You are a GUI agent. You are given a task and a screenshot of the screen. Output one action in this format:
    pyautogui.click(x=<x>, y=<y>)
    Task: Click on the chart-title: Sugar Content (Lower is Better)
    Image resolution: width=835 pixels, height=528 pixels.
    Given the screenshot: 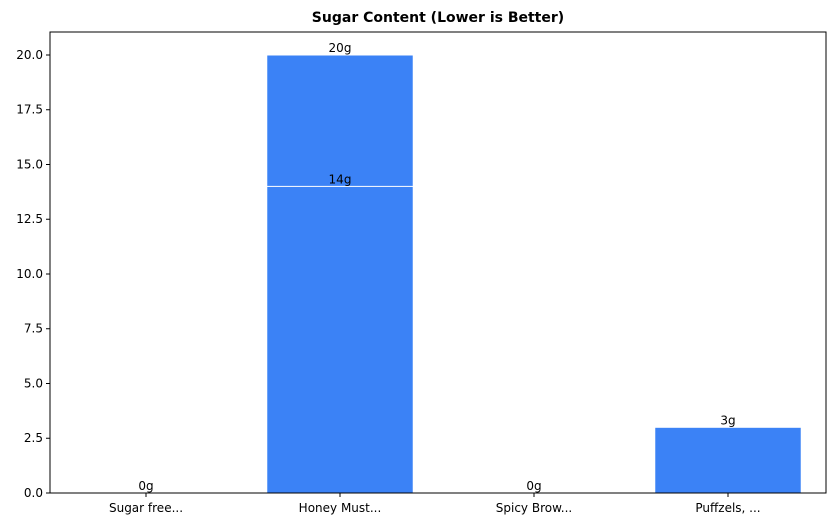 What is the action you would take?
    pyautogui.click(x=438, y=18)
    